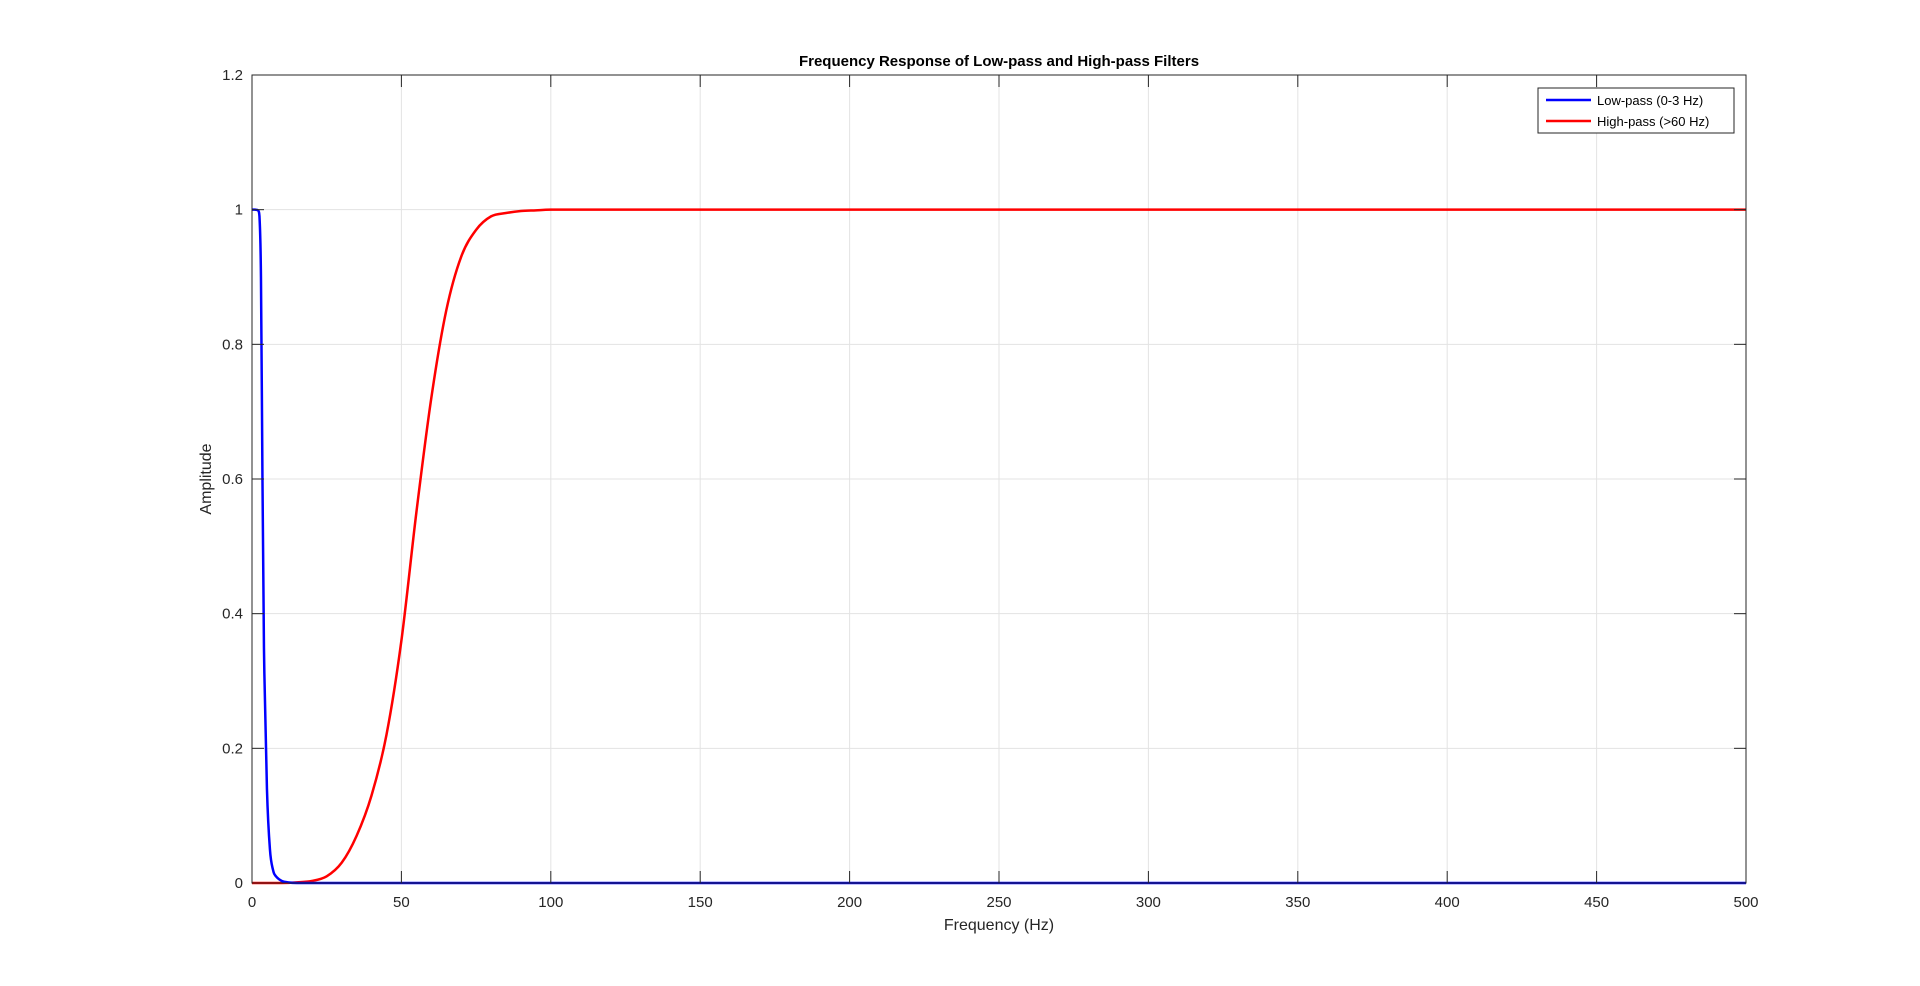 This screenshot has width=1920, height=986. I want to click on x-tick-label: 450, so click(1596, 902).